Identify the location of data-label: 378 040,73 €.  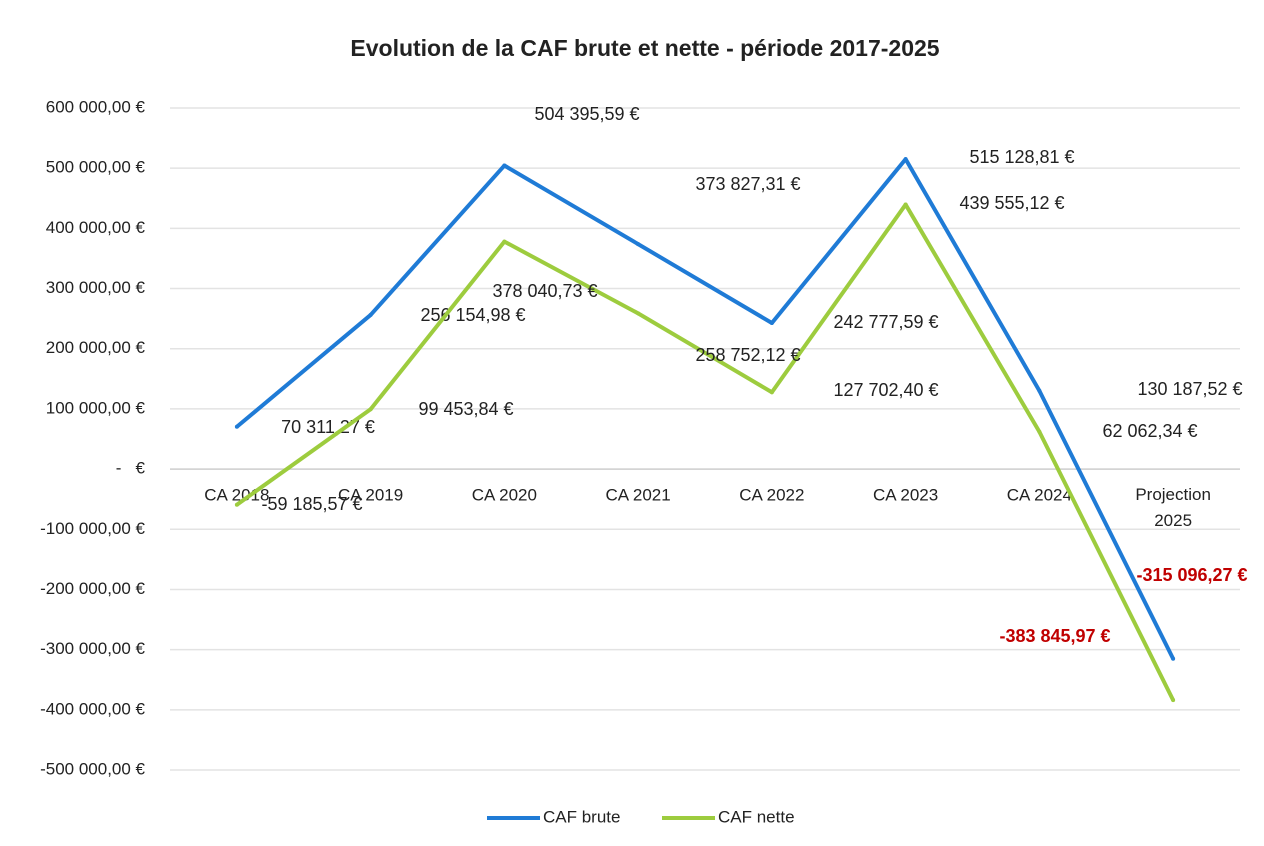
(544, 291).